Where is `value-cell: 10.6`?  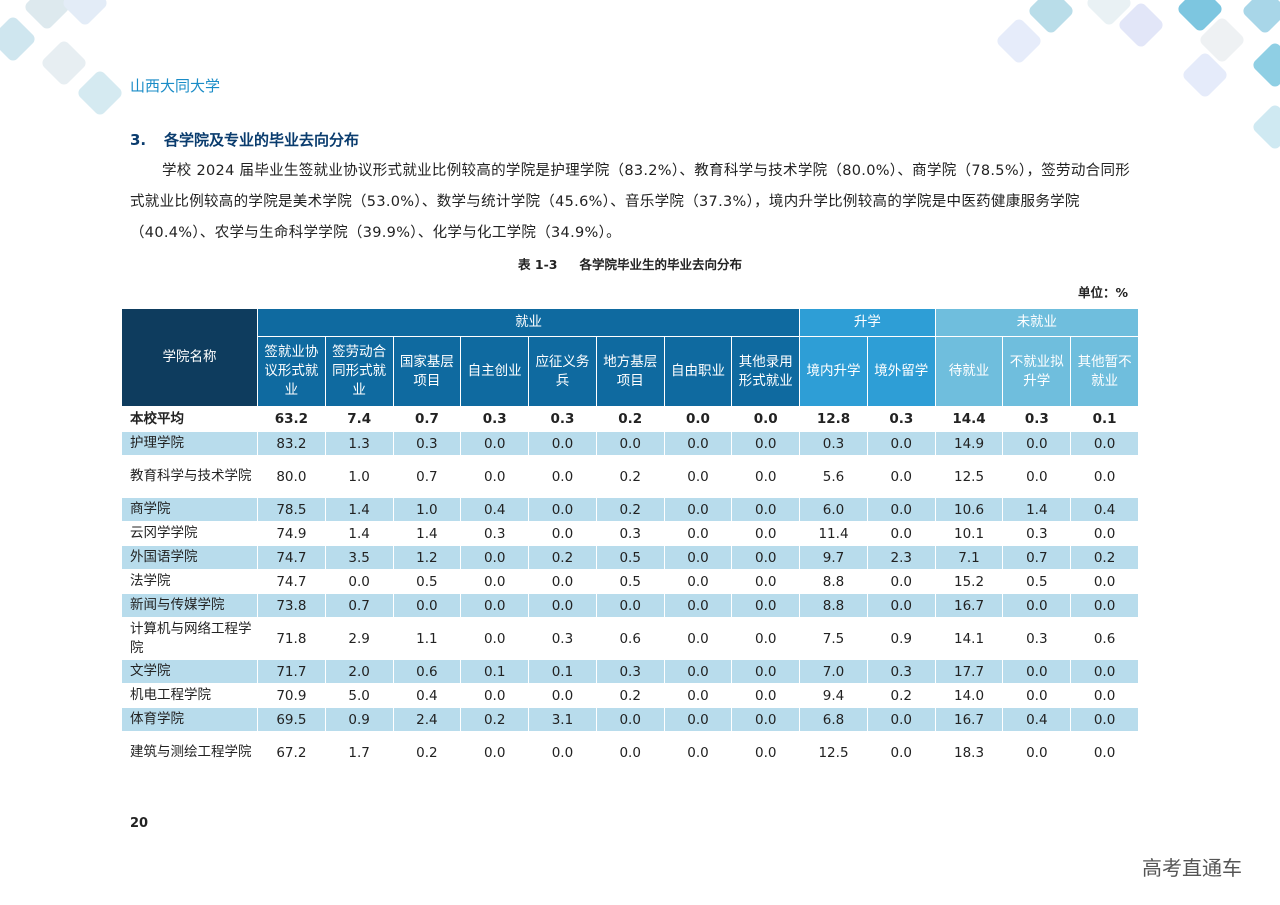 value-cell: 10.6 is located at coordinates (969, 509).